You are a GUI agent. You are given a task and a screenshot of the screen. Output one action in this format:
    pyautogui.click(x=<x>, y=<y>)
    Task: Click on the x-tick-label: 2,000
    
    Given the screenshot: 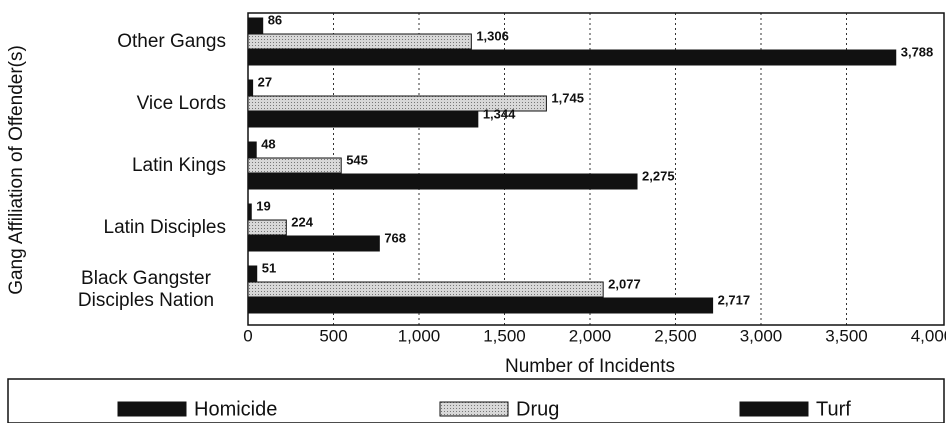 What is the action you would take?
    pyautogui.click(x=590, y=335)
    